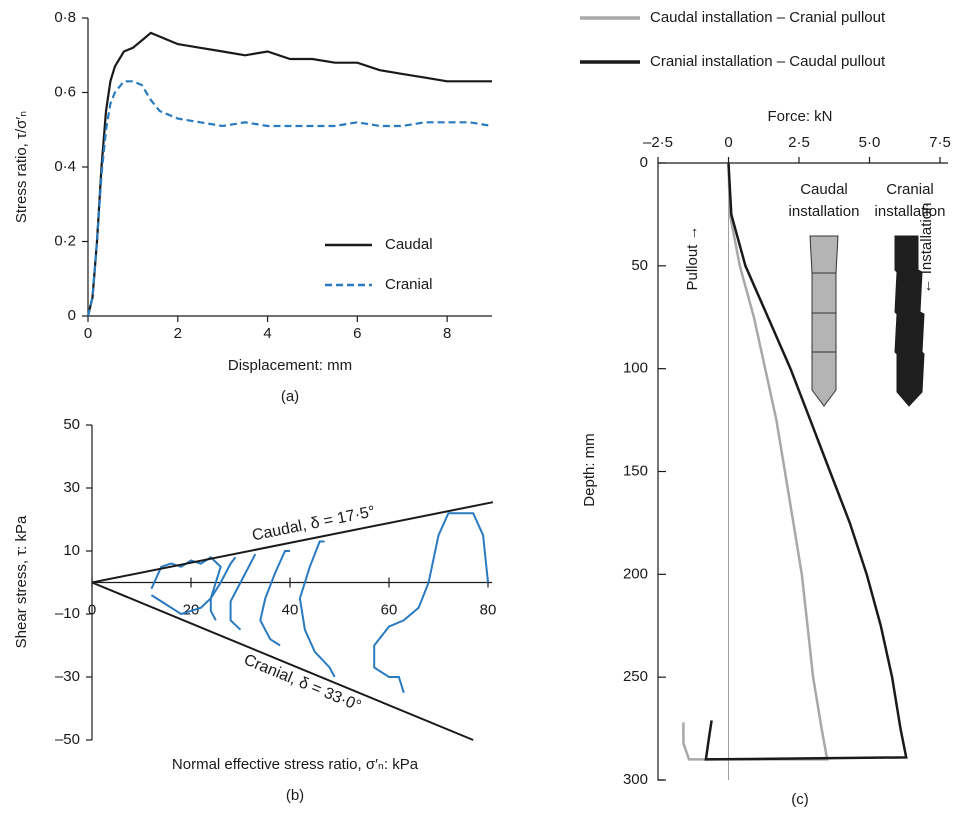  What do you see at coordinates (799, 116) in the screenshot?
I see `x-axis-label: Force: kN` at bounding box center [799, 116].